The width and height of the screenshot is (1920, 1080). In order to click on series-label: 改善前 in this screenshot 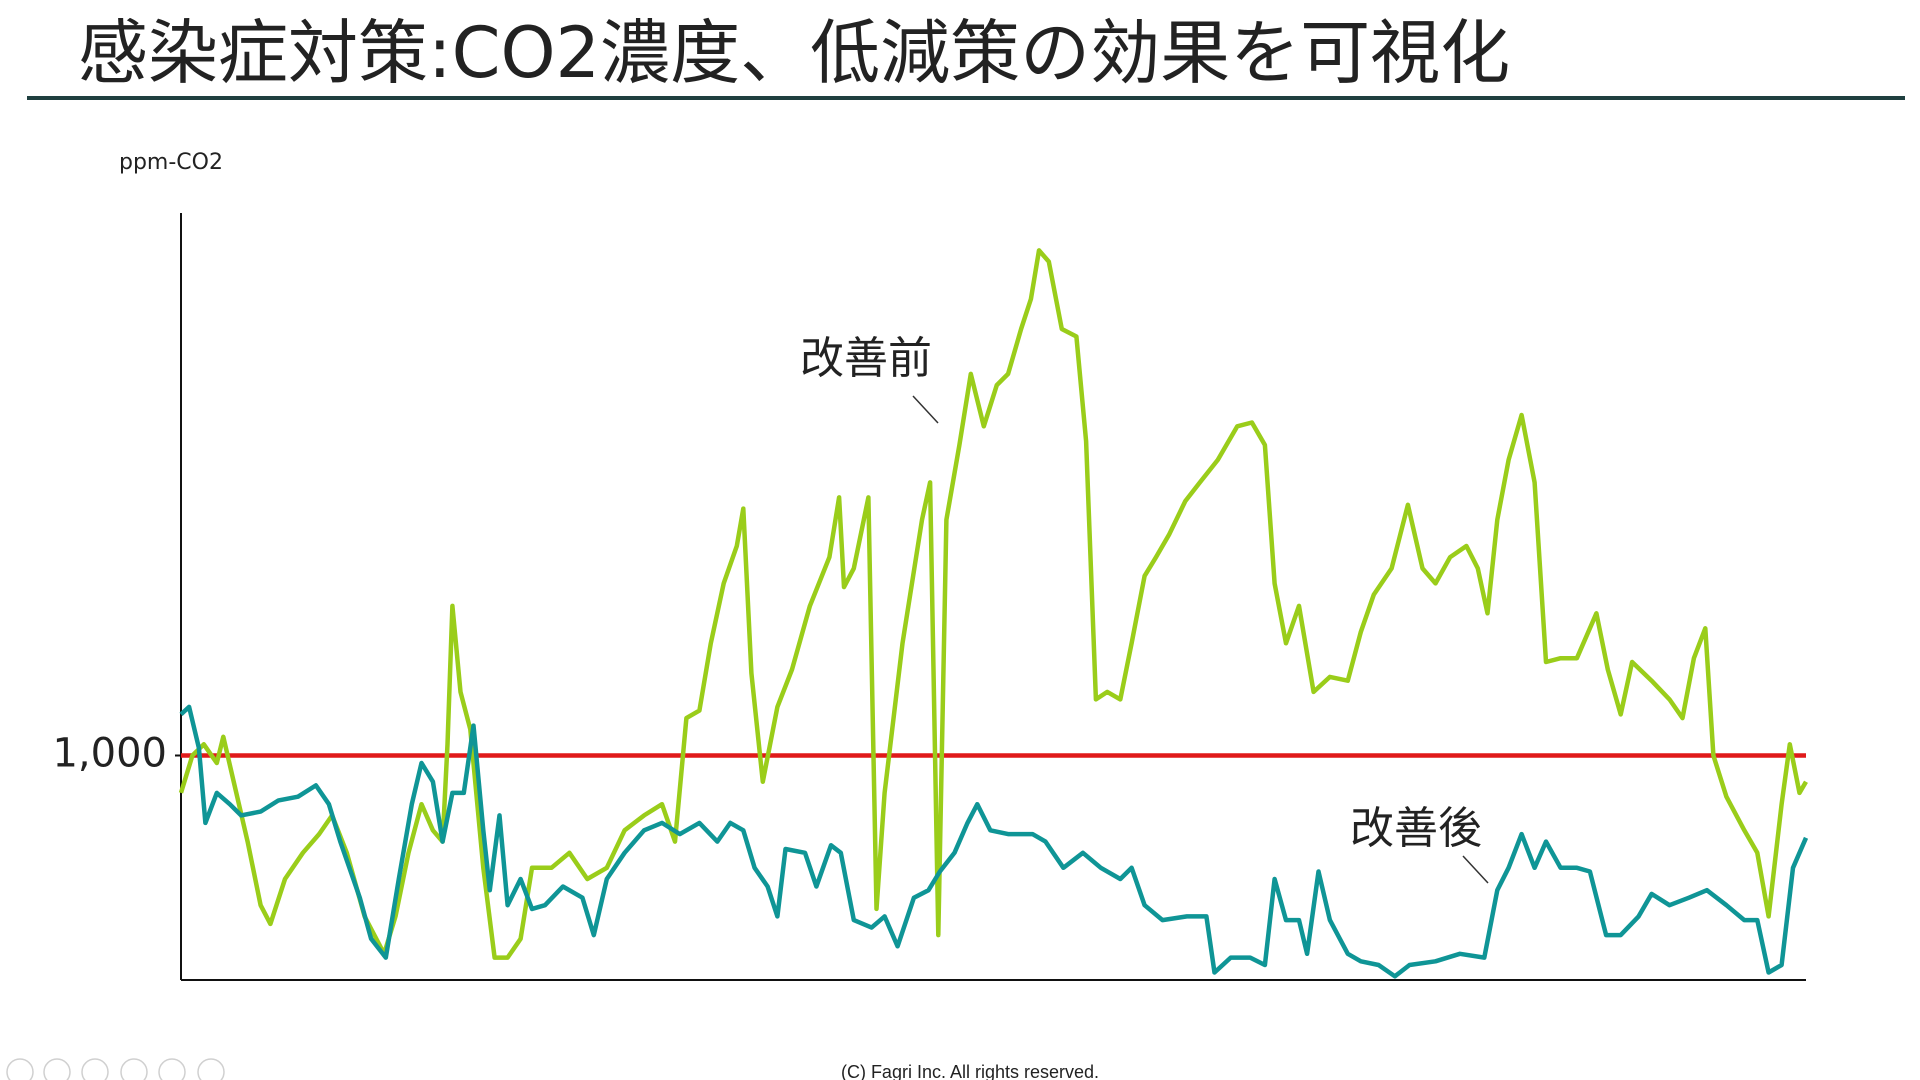, I will do `click(866, 358)`.